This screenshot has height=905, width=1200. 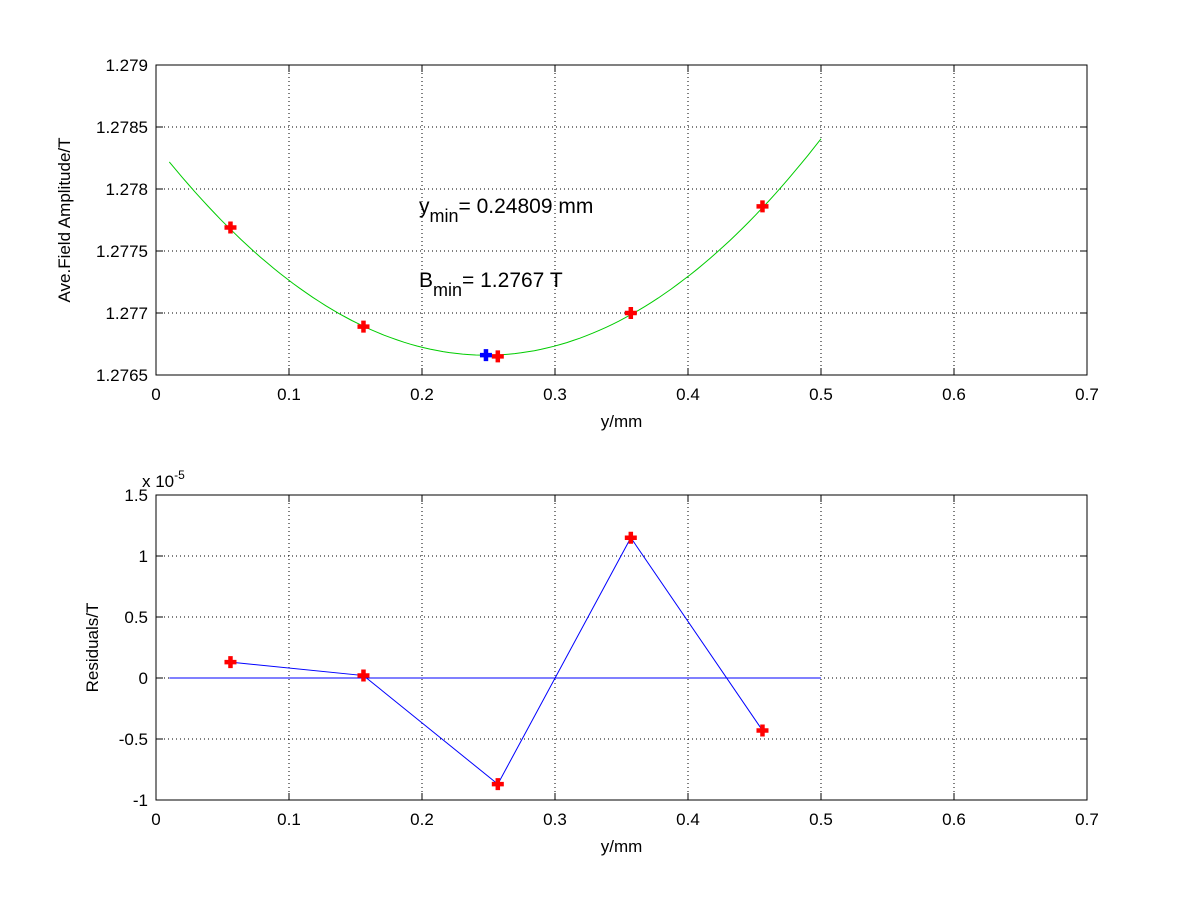 I want to click on y-tick-label: 0.5, so click(x=136, y=617).